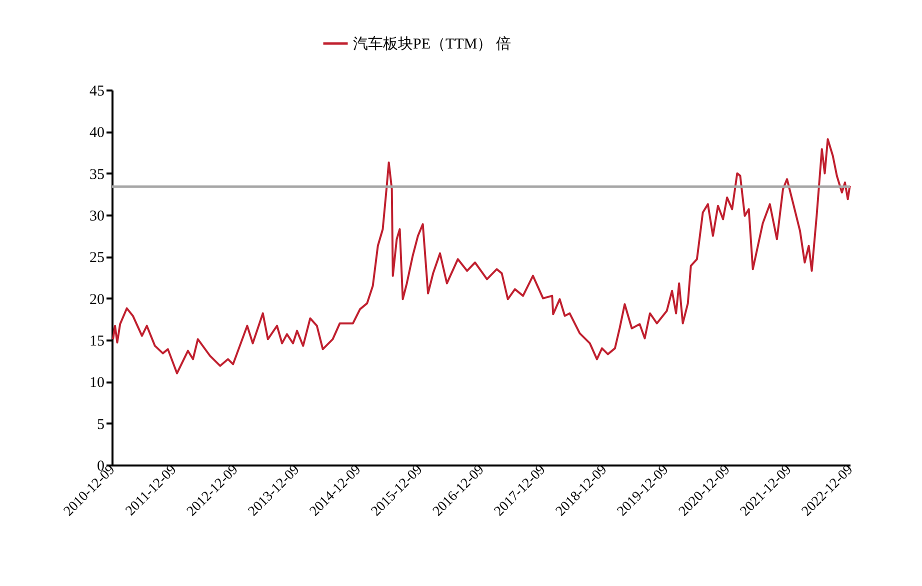 The width and height of the screenshot is (922, 586). What do you see at coordinates (97, 383) in the screenshot?
I see `y-tick-label: 10` at bounding box center [97, 383].